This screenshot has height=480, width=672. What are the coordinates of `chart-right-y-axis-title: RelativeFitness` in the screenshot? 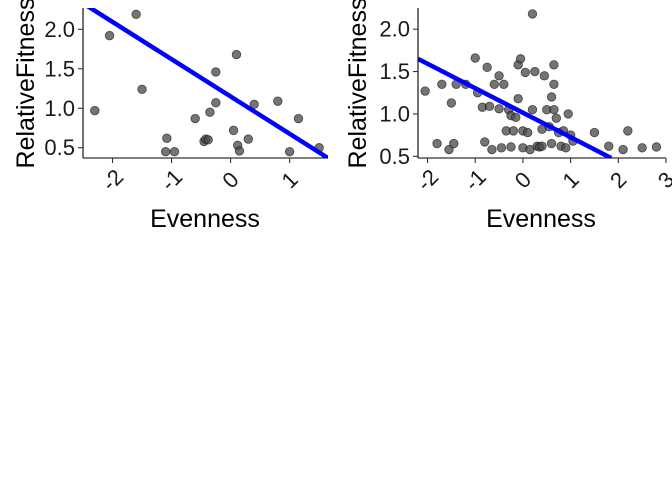 It's located at (358, 84).